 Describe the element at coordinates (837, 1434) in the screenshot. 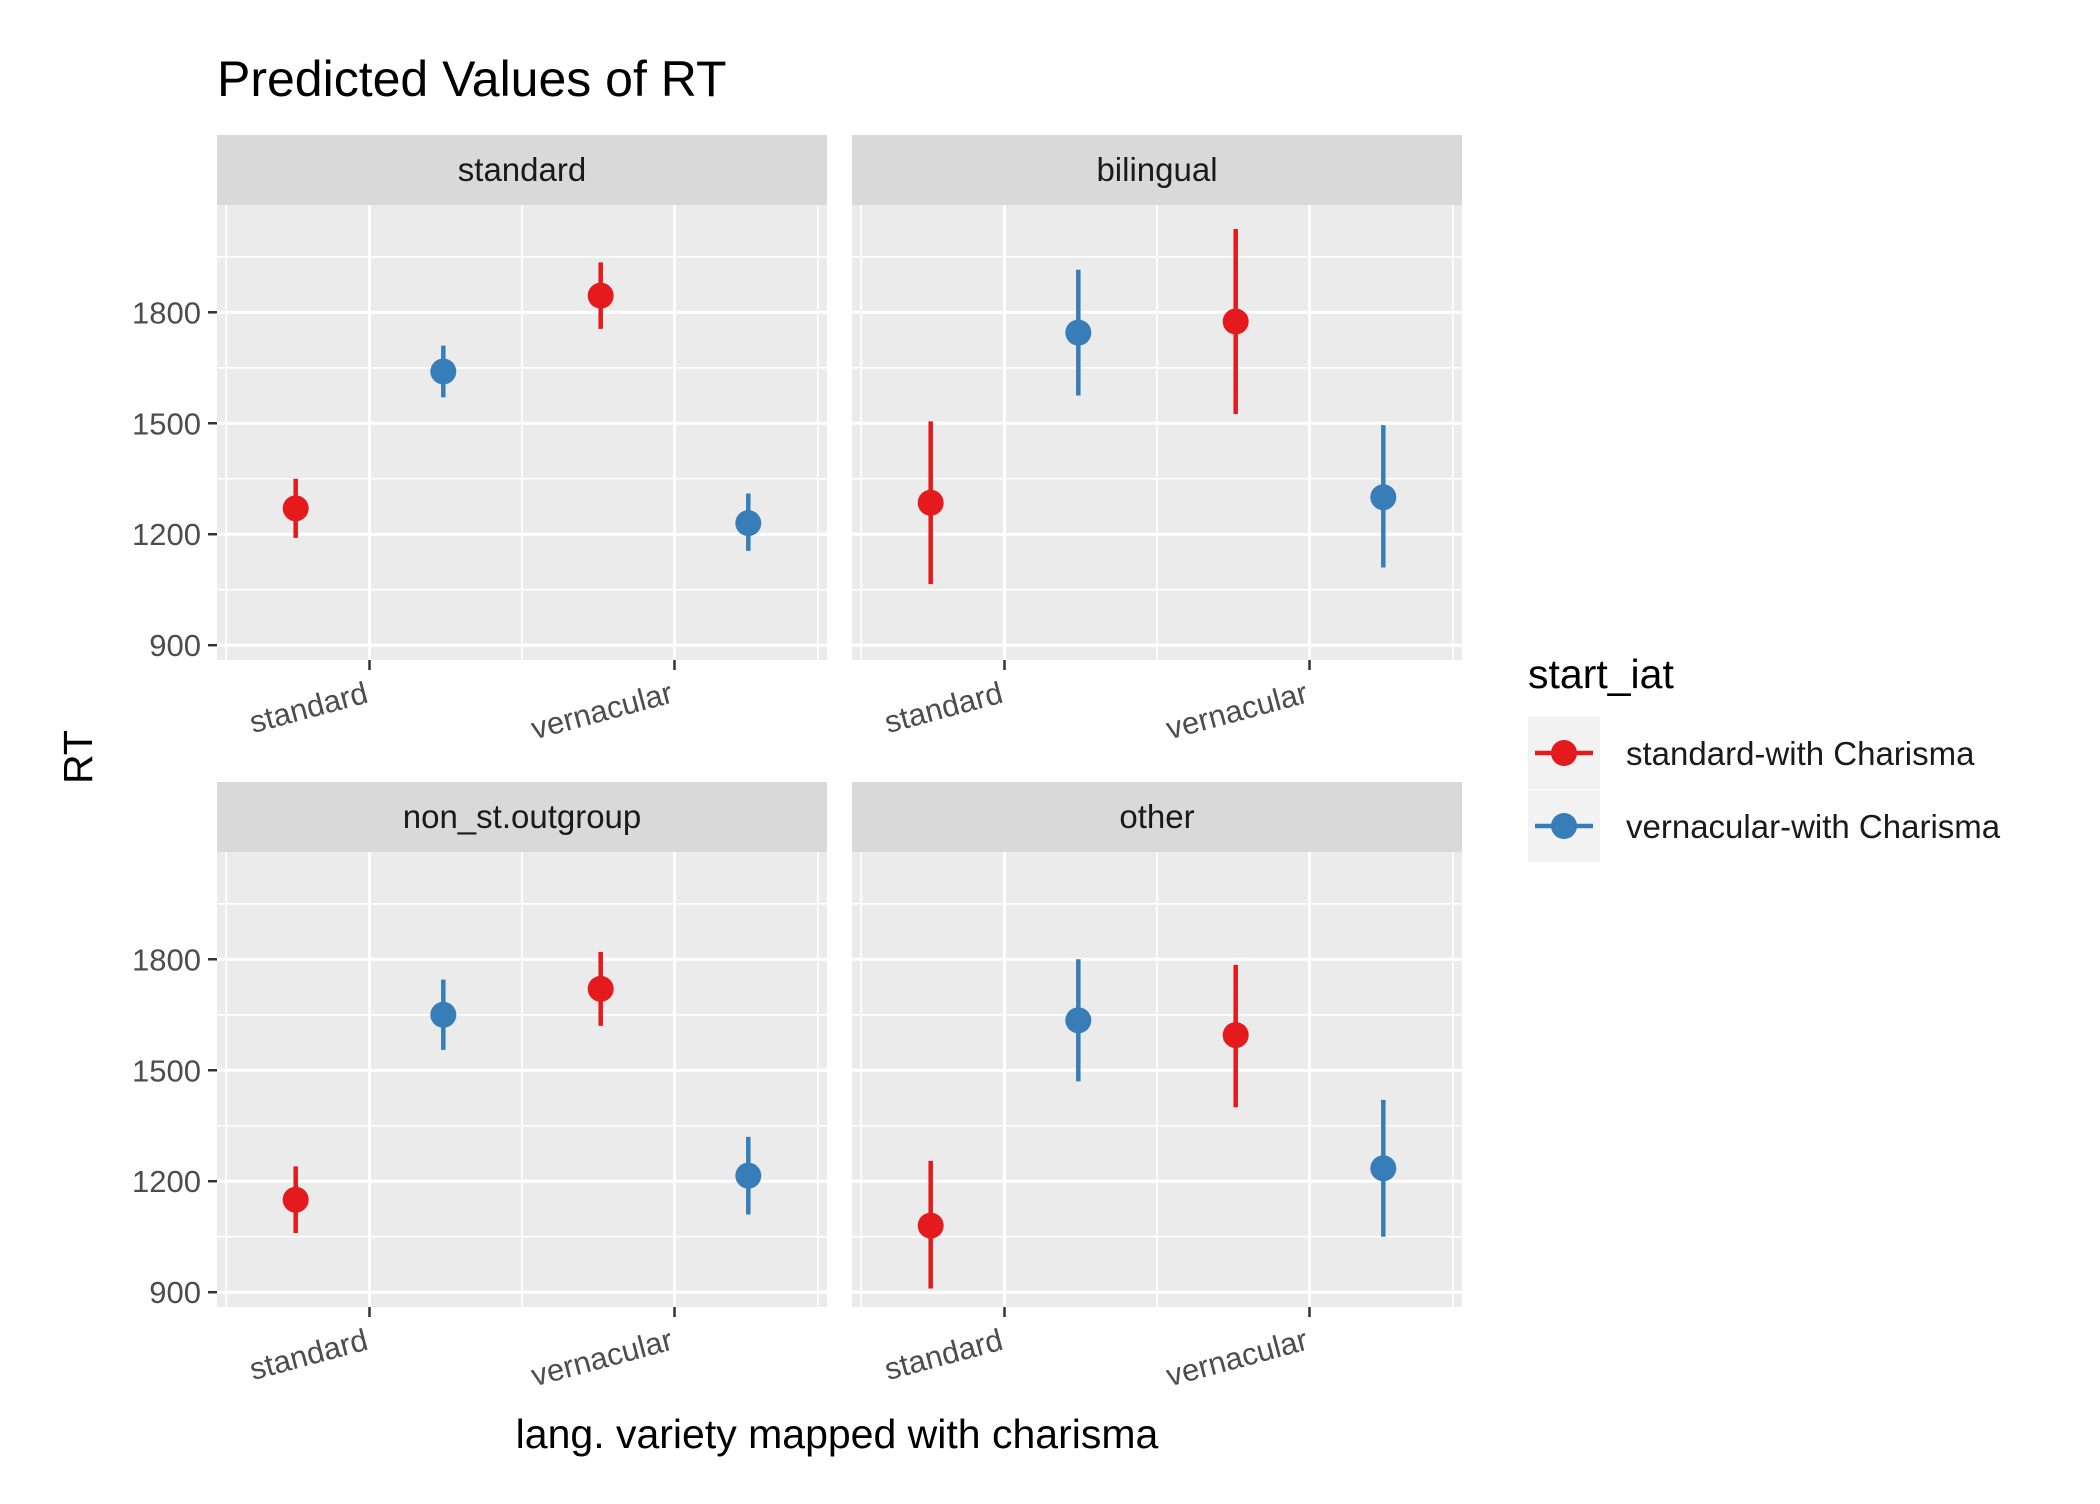

I see `x-axis-title: lang. variety mapped with charisma` at that location.